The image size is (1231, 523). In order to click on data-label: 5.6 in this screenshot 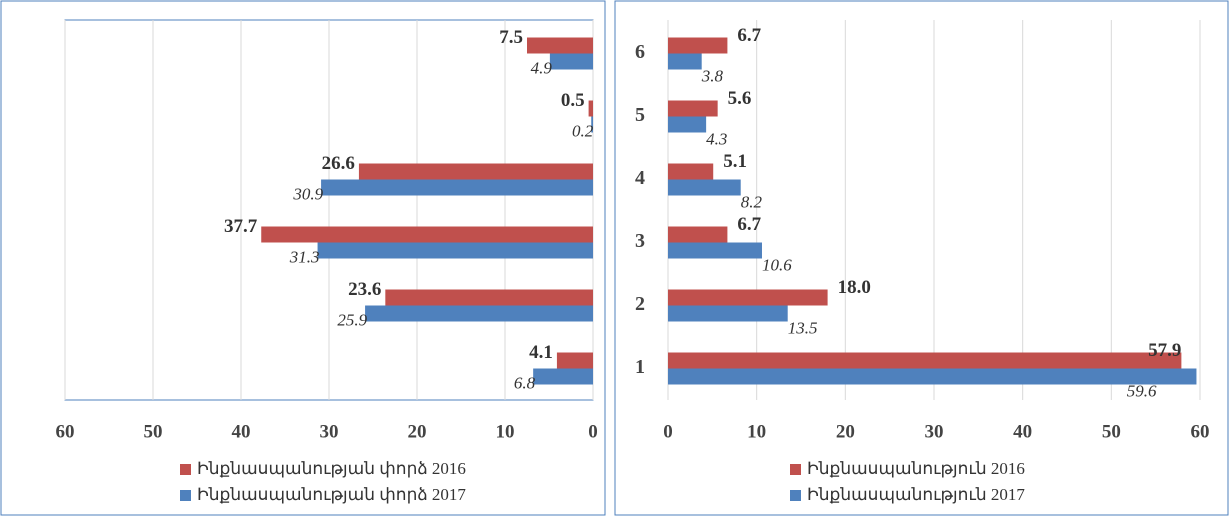, I will do `click(740, 98)`.